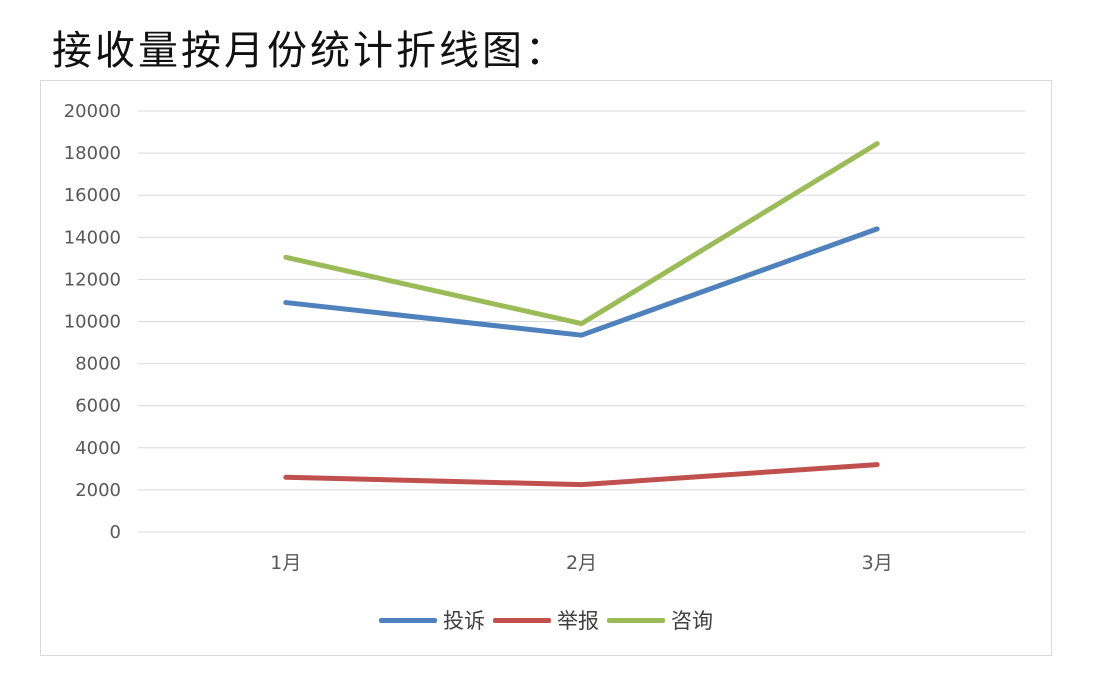  Describe the element at coordinates (98, 364) in the screenshot. I see `y-tick-label: 8000` at that location.